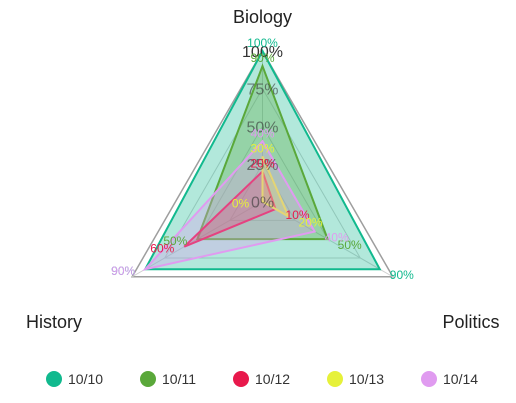  What do you see at coordinates (470, 322) in the screenshot?
I see `axis-label-politics: Politics` at bounding box center [470, 322].